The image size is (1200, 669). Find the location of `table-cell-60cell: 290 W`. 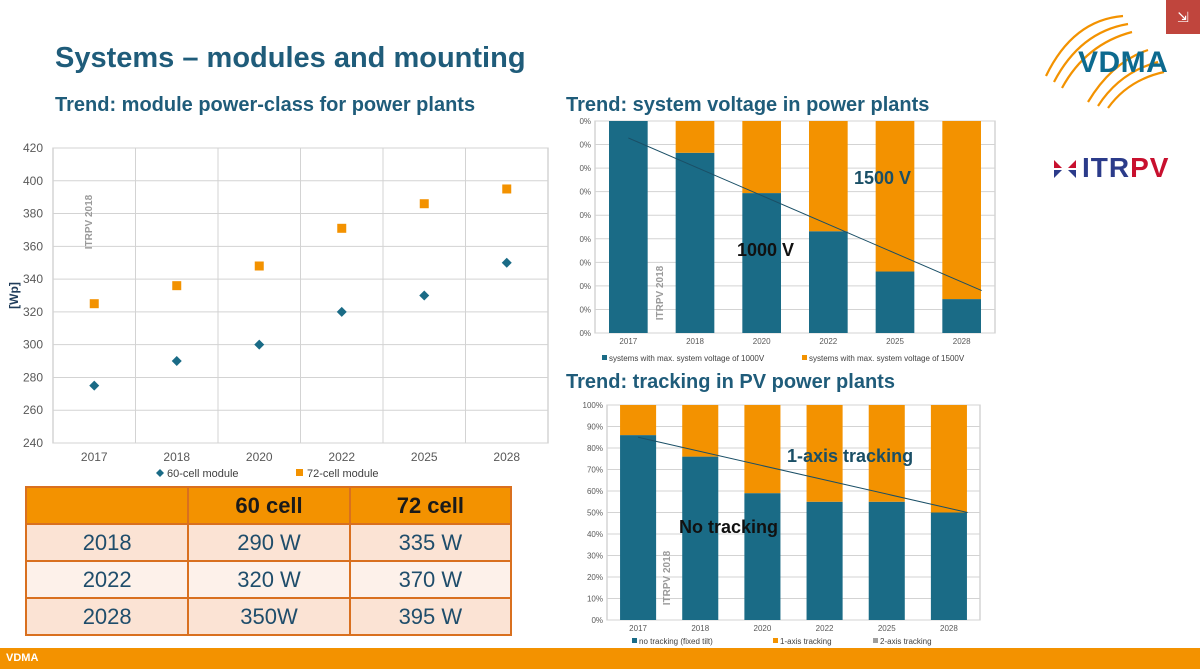

table-cell-60cell: 290 W is located at coordinates (269, 542).